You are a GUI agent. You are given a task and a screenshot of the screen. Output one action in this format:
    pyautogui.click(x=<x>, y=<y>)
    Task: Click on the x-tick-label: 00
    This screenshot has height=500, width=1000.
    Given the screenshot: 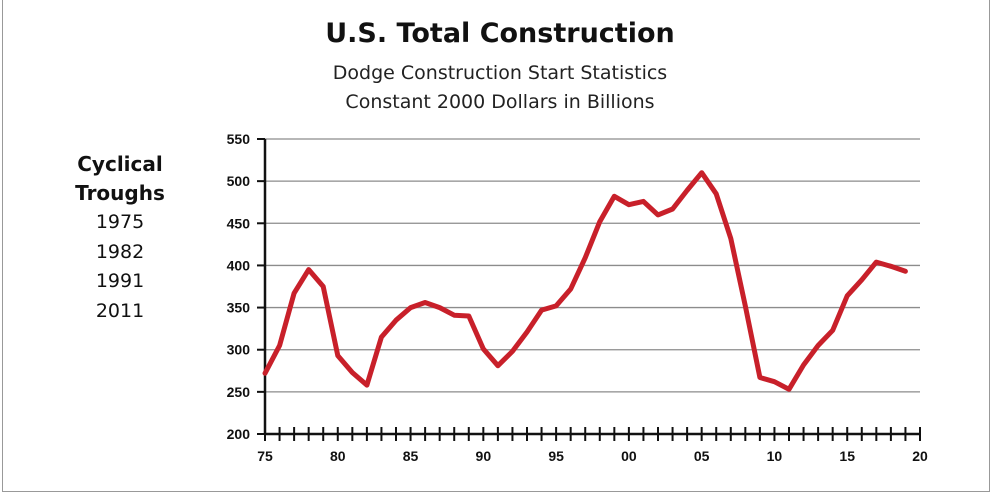 What is the action you would take?
    pyautogui.click(x=629, y=456)
    